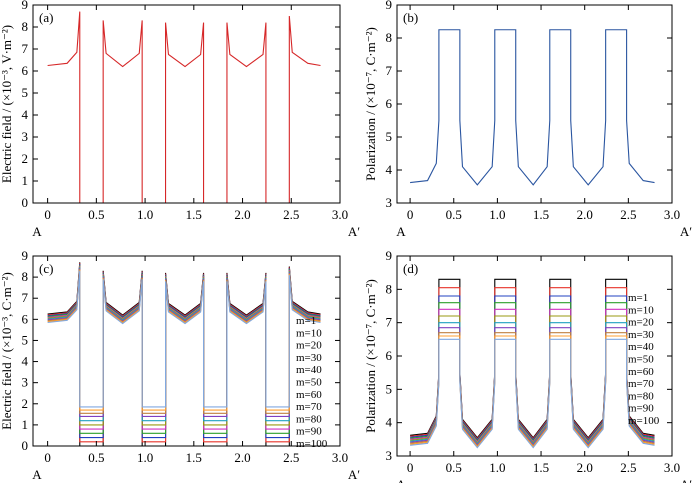 This screenshot has width=700, height=483. Describe the element at coordinates (309, 333) in the screenshot. I see `legend-entry: m=10` at that location.